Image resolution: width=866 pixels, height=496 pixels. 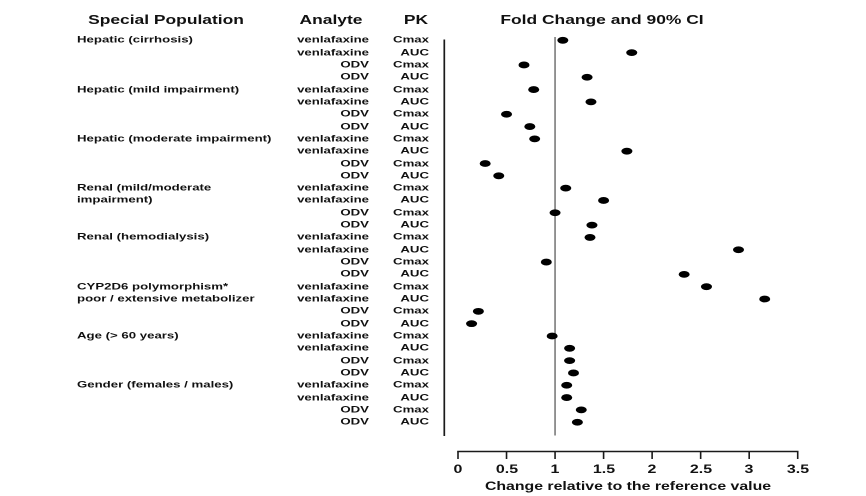 I want to click on column-header-special-population: Special Population, so click(x=166, y=19).